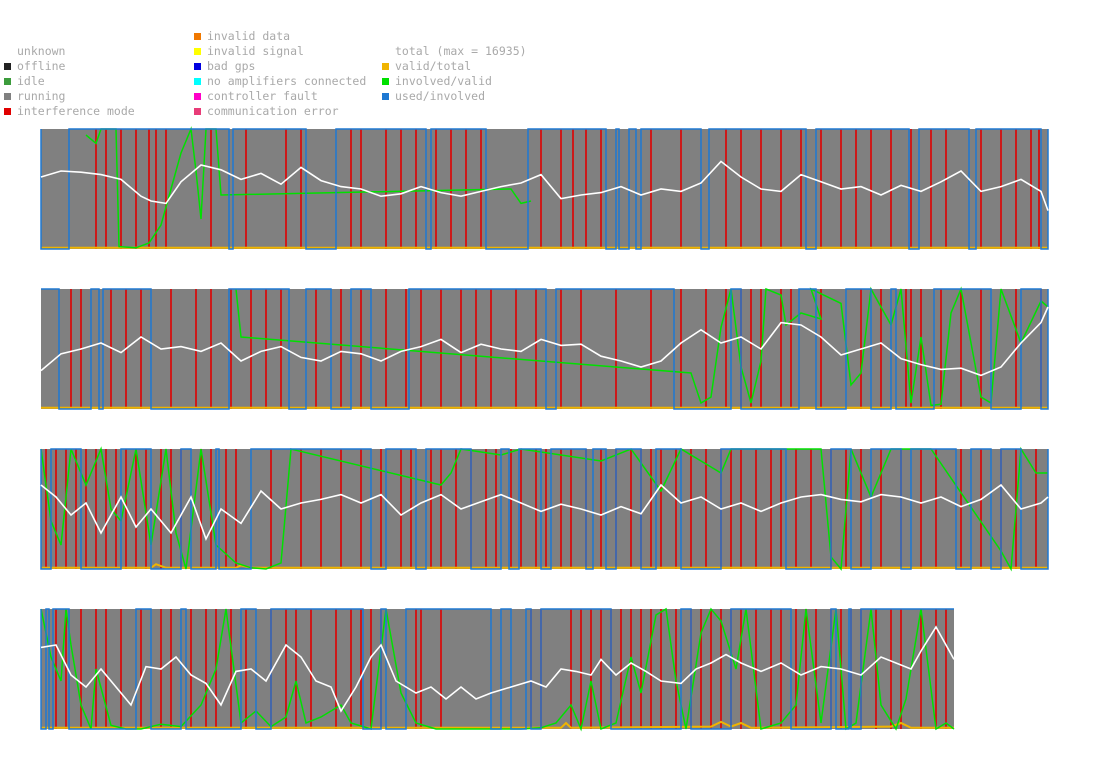 The height and width of the screenshot is (764, 1095). What do you see at coordinates (41, 66) in the screenshot?
I see `legend-label: offline` at bounding box center [41, 66].